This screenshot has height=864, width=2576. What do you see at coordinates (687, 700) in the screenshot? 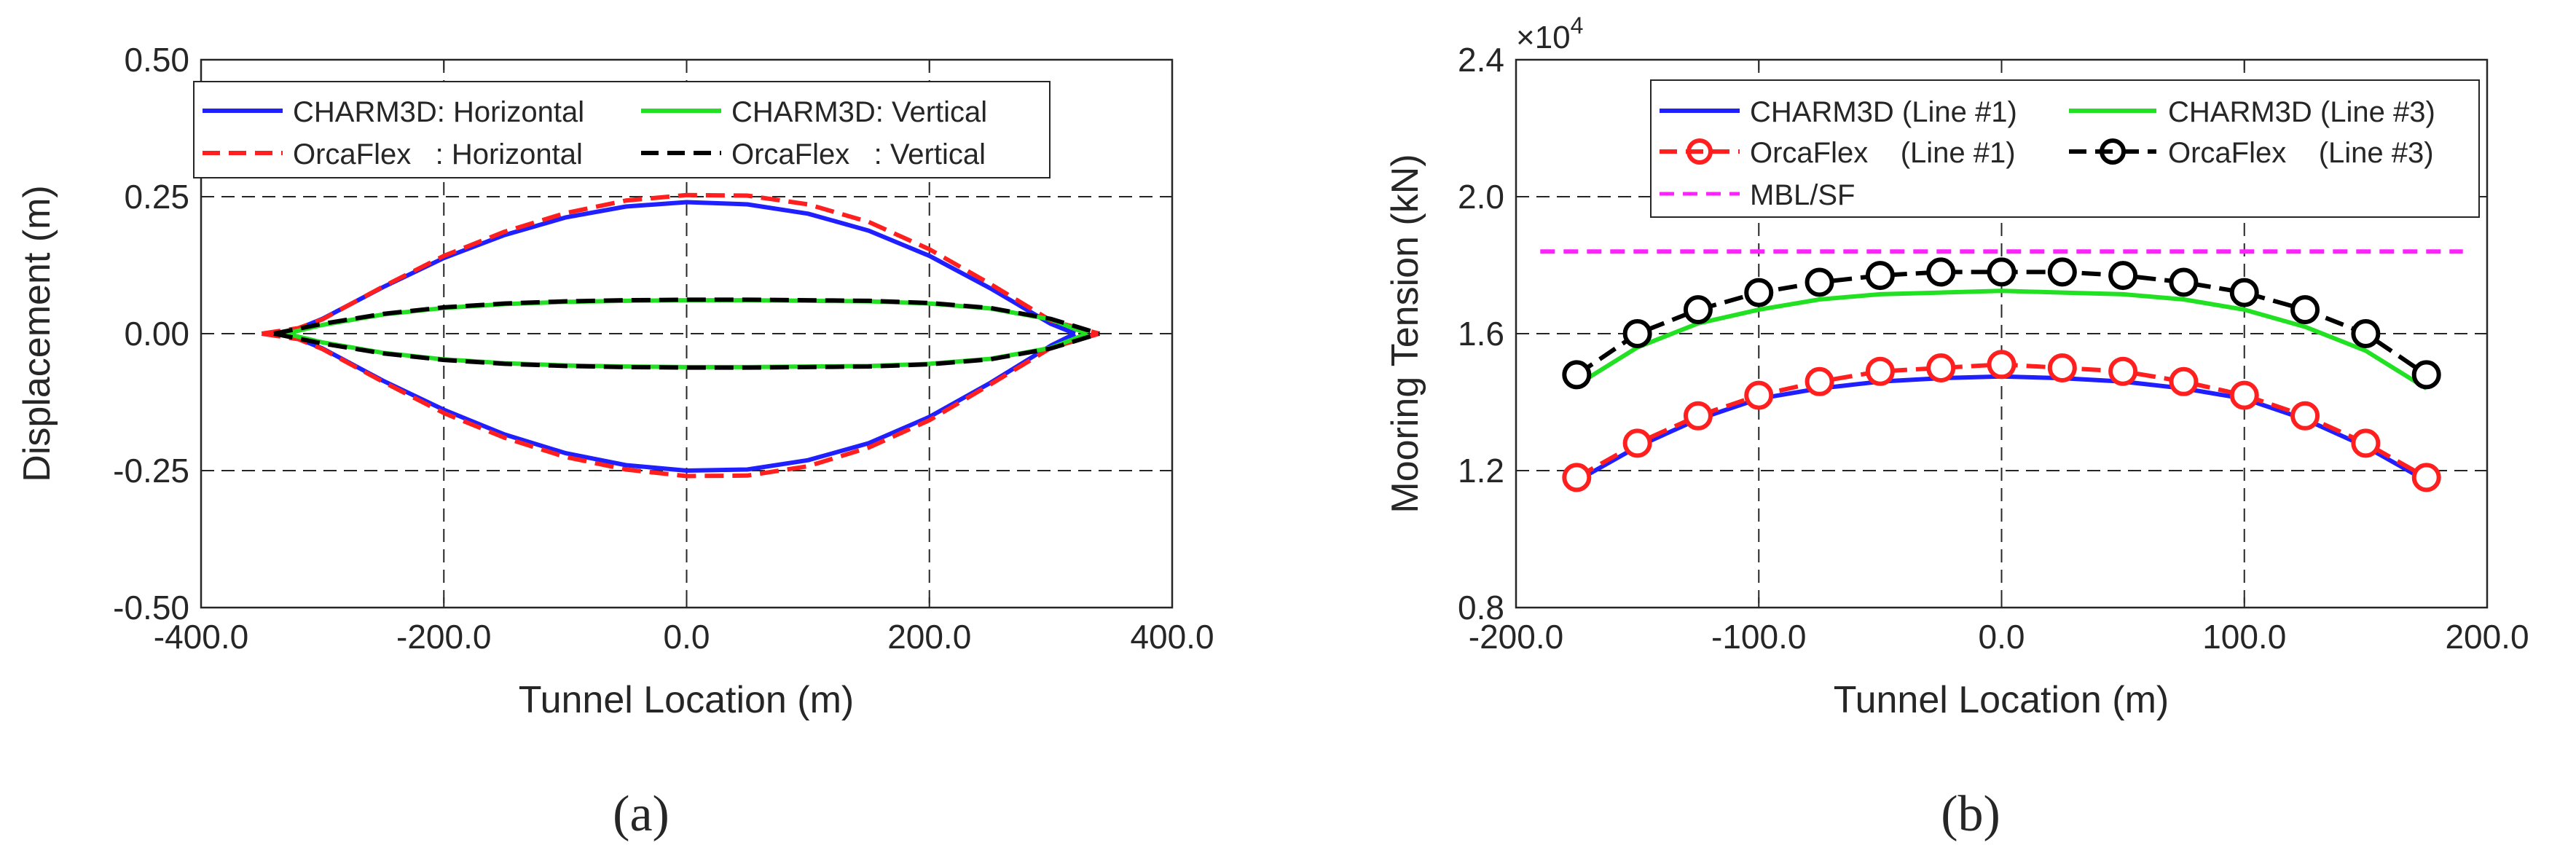
I see `panel-a-x-axis-label: Tunnel Location (m)` at bounding box center [687, 700].